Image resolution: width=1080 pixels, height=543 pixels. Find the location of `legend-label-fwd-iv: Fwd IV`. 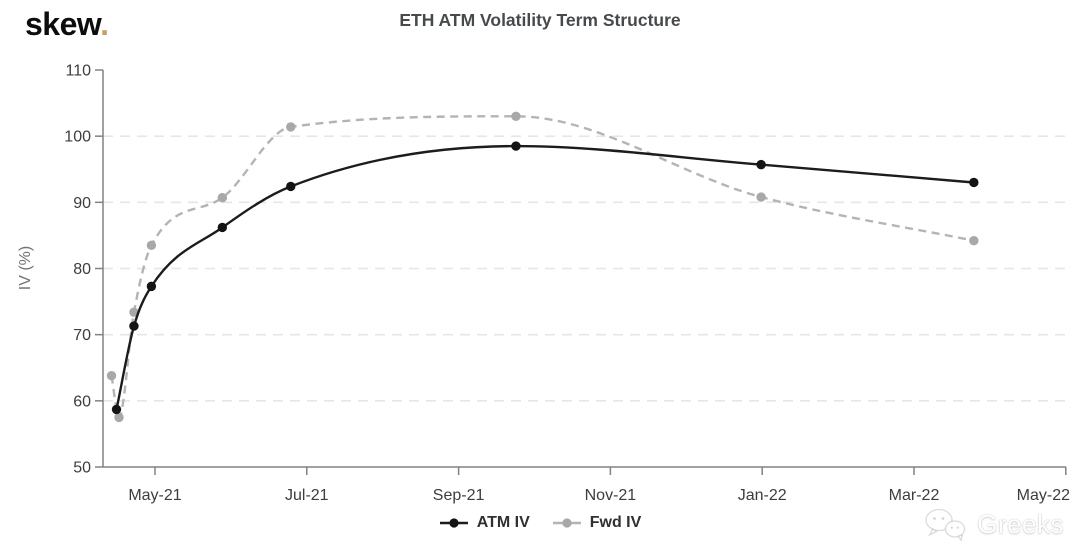

legend-label-fwd-iv: Fwd IV is located at coordinates (615, 522).